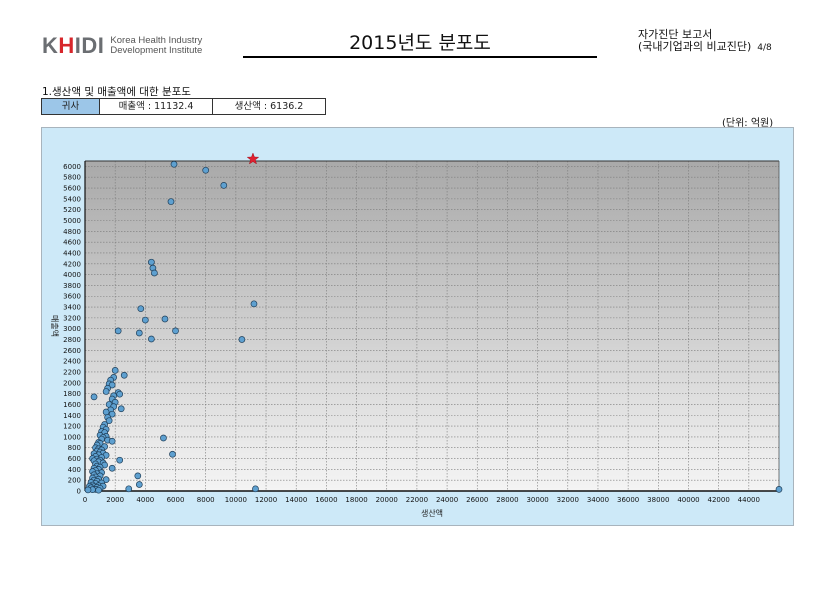  Describe the element at coordinates (72, 437) in the screenshot. I see `y-tick-label: 1000` at that location.